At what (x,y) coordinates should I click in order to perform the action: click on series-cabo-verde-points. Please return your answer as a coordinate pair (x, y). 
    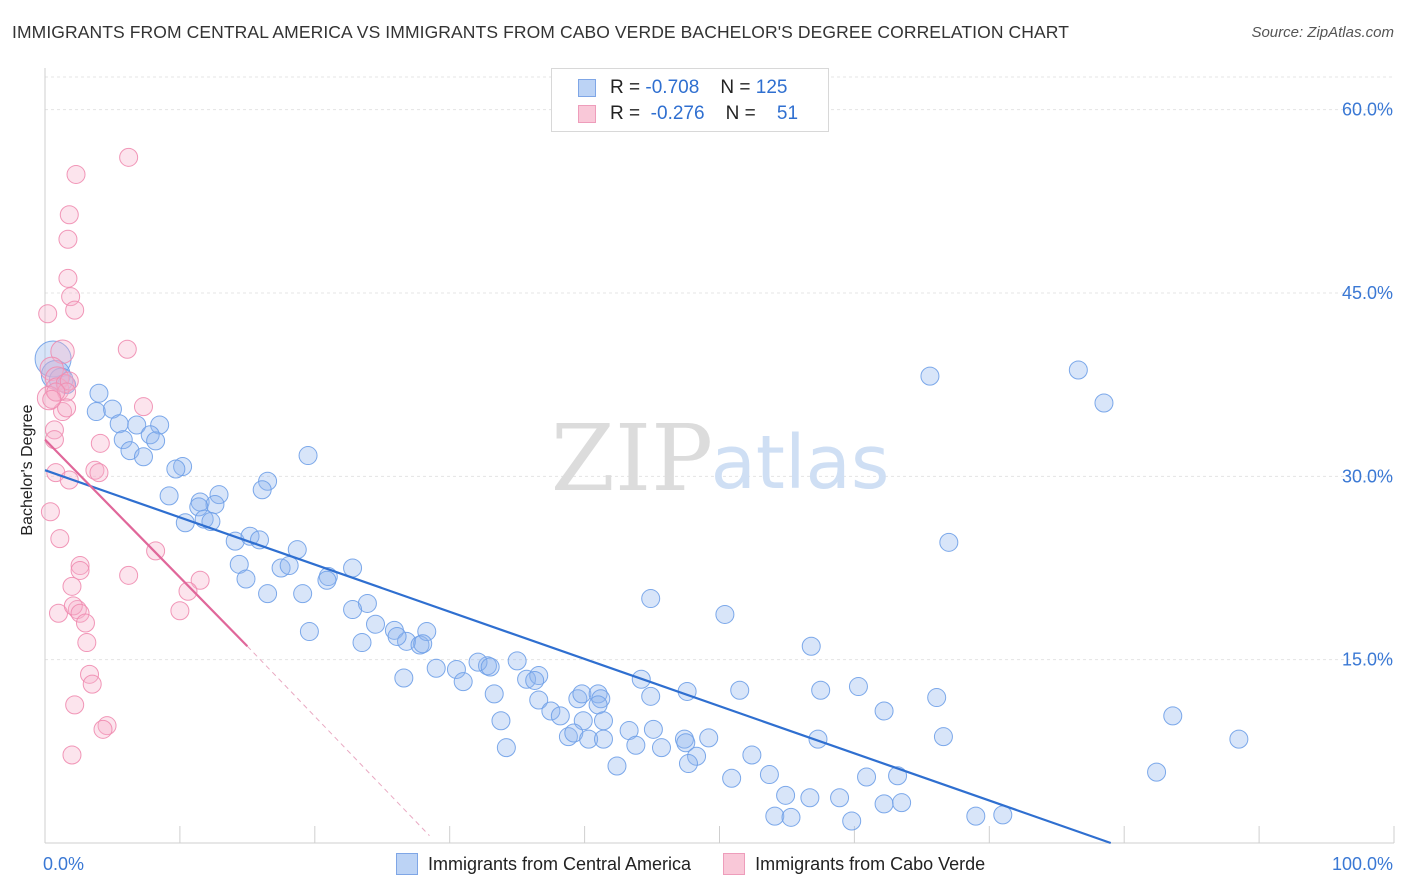
    Looking at the image, I should click on (123, 456).